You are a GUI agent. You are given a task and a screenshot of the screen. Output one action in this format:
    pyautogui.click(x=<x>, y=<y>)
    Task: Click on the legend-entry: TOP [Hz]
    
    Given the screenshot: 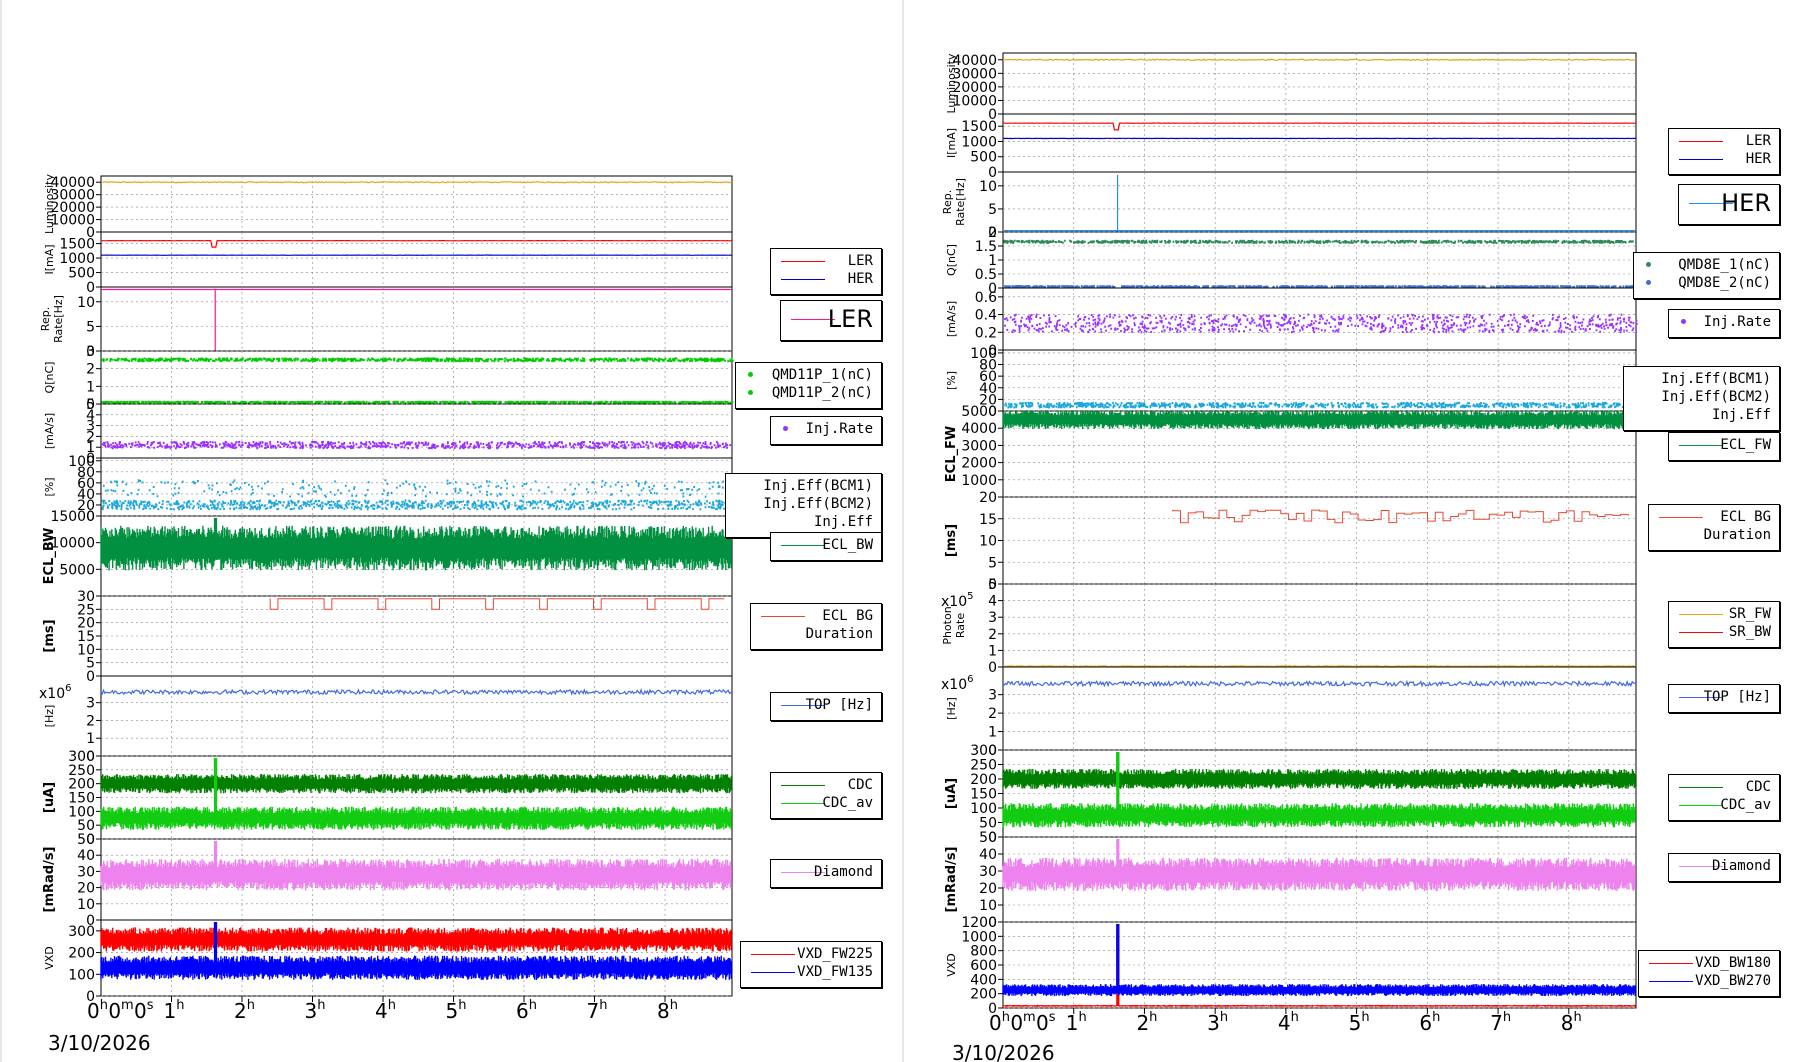 What is the action you would take?
    pyautogui.click(x=826, y=705)
    